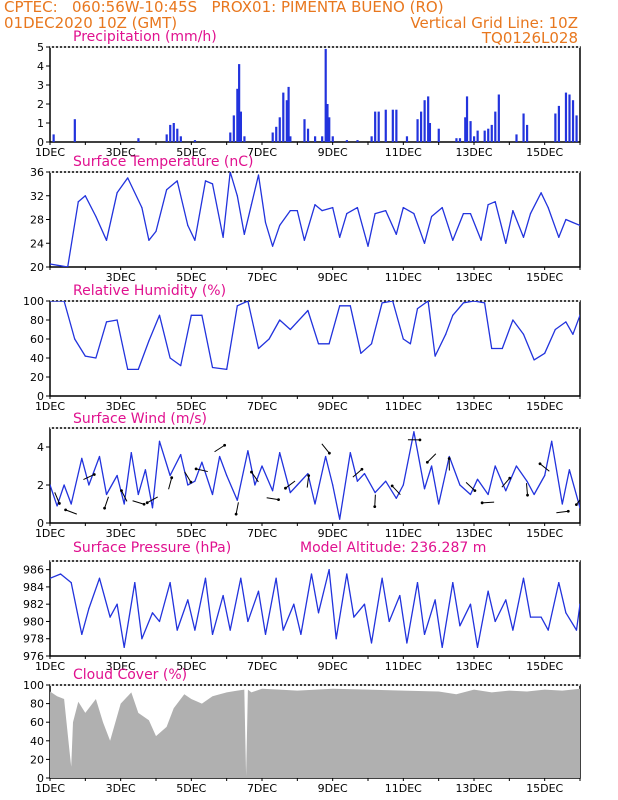 The height and width of the screenshot is (800, 618). I want to click on panel-subtitle: Model Altitude: 236.287 m, so click(393, 548).